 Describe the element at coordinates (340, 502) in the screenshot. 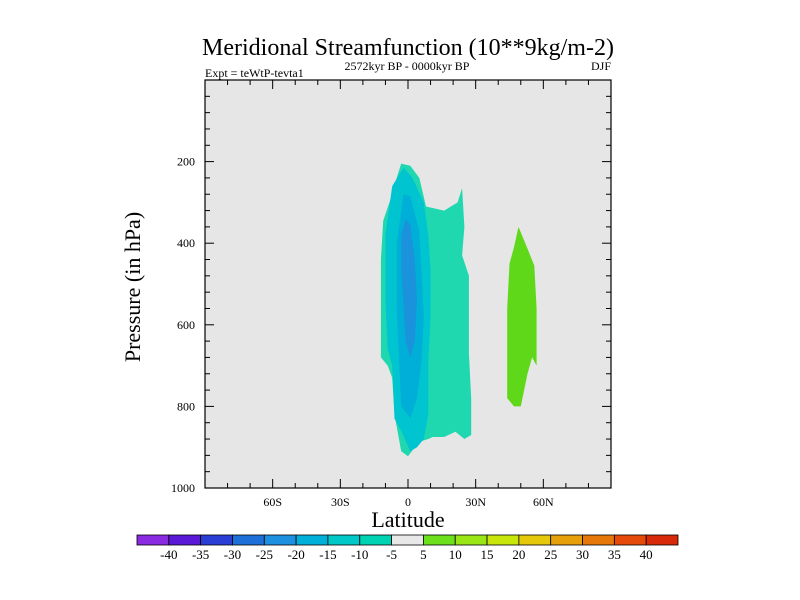

I see `x-tick-label-1: 30S` at that location.